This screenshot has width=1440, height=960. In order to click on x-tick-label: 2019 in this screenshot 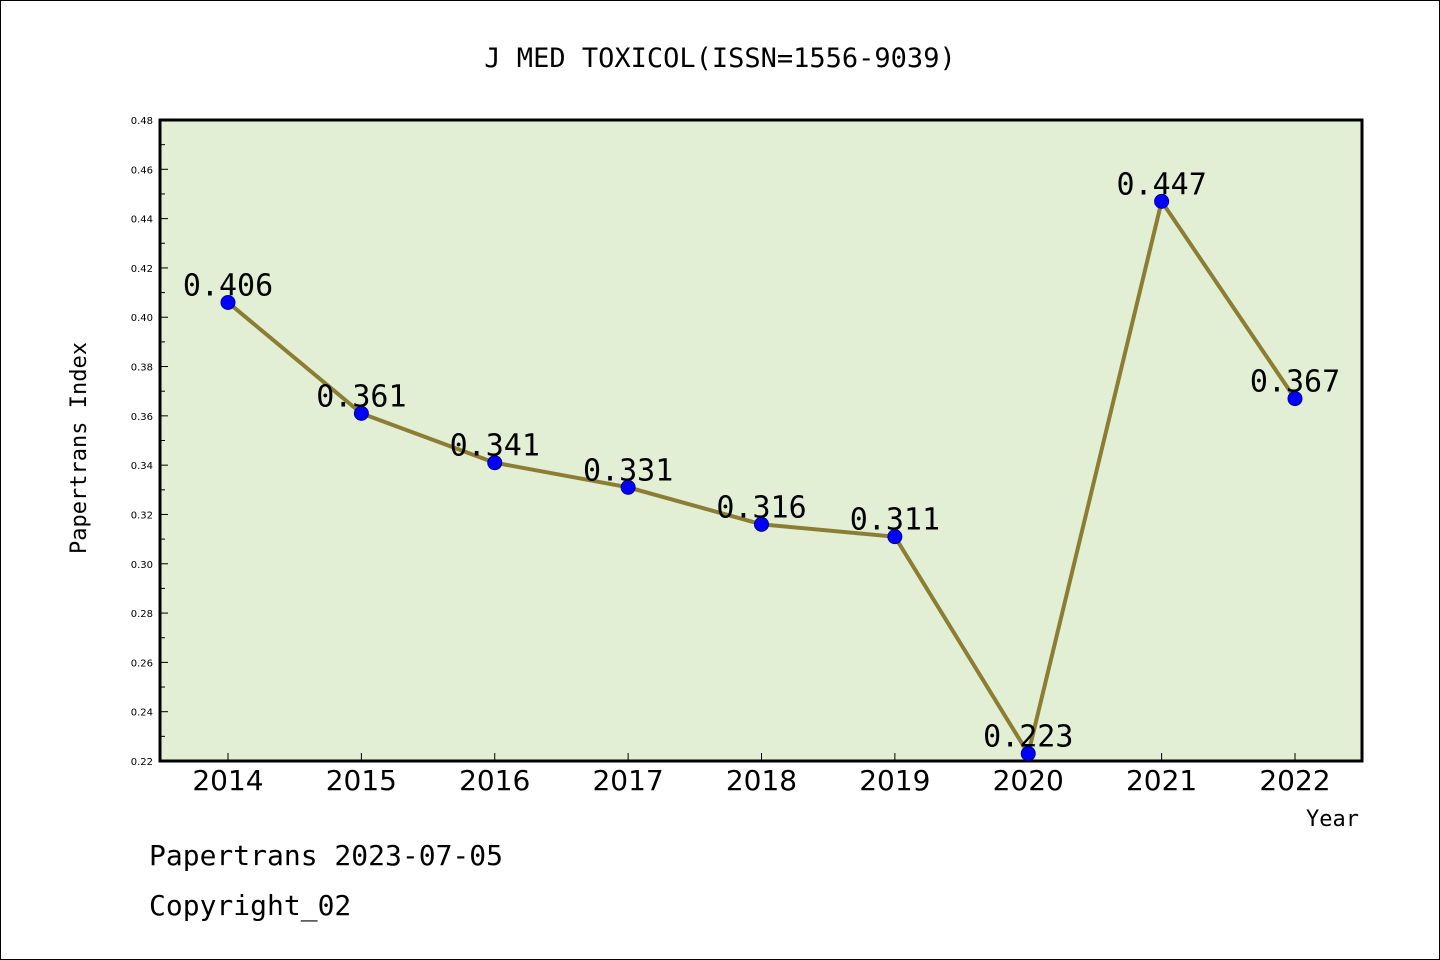, I will do `click(894, 780)`.